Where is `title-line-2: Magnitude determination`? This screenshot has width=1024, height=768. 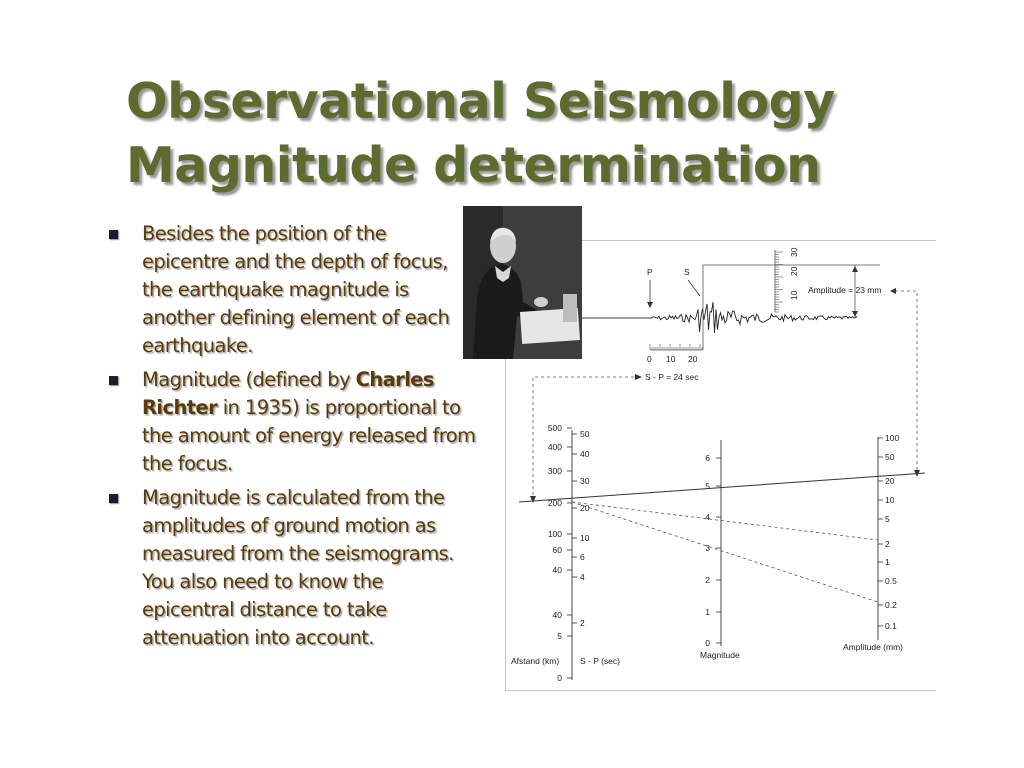 title-line-2: Magnitude determination is located at coordinates (473, 165).